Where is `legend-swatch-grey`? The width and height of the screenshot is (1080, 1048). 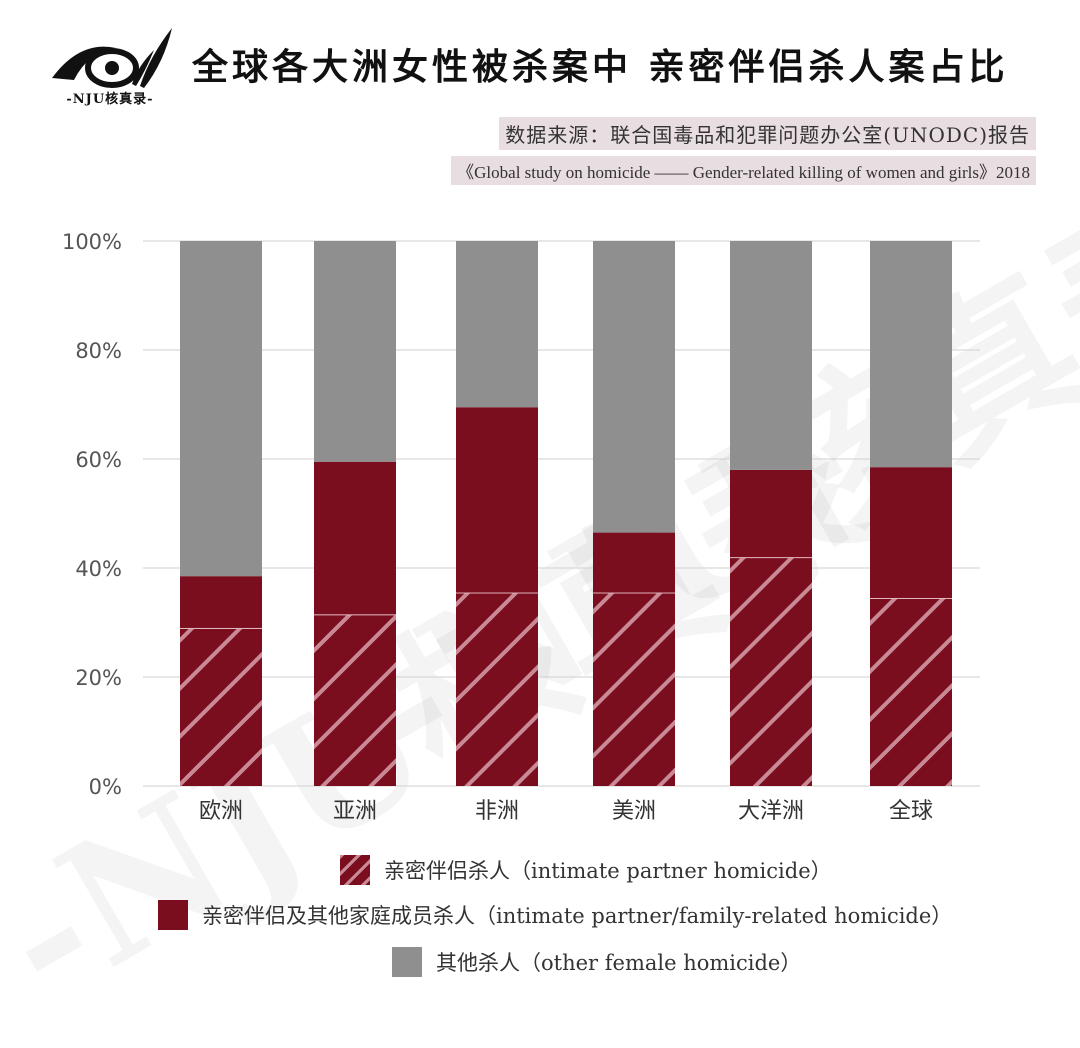 legend-swatch-grey is located at coordinates (407, 962).